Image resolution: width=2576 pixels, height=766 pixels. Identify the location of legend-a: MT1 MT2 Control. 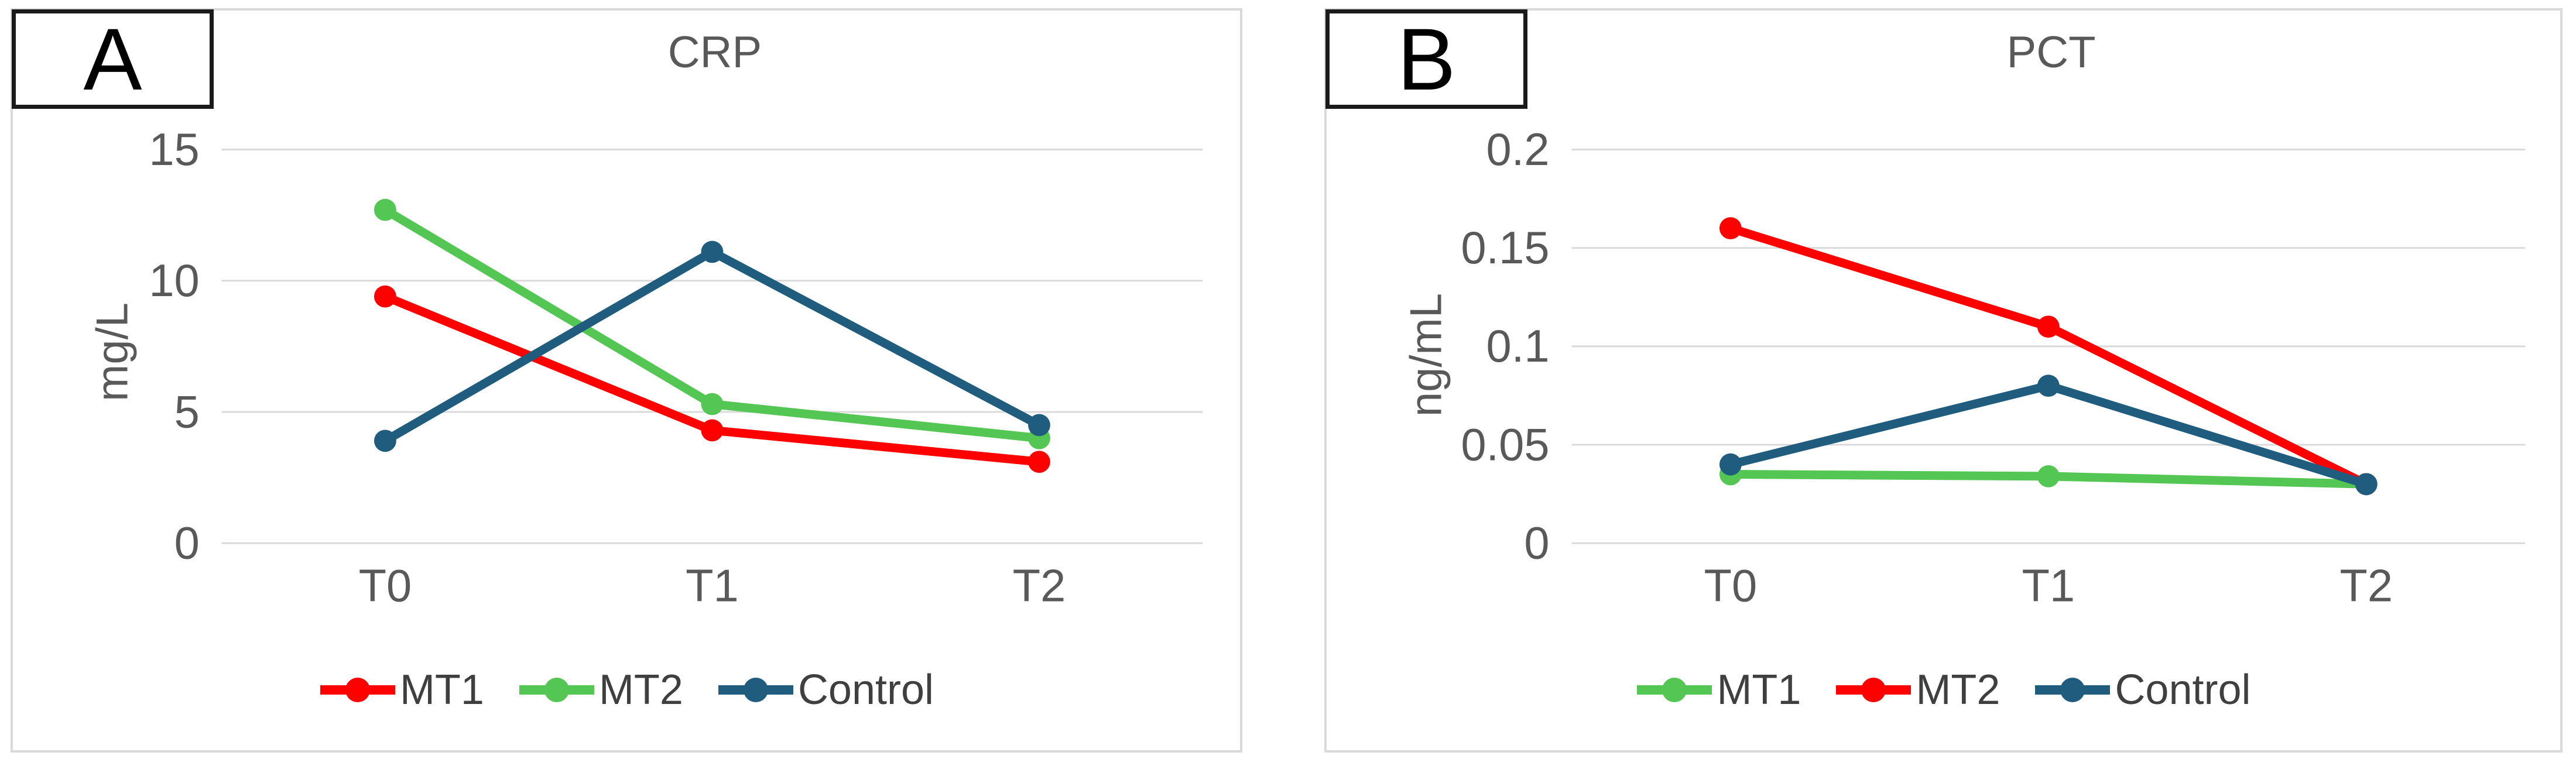
(626, 690).